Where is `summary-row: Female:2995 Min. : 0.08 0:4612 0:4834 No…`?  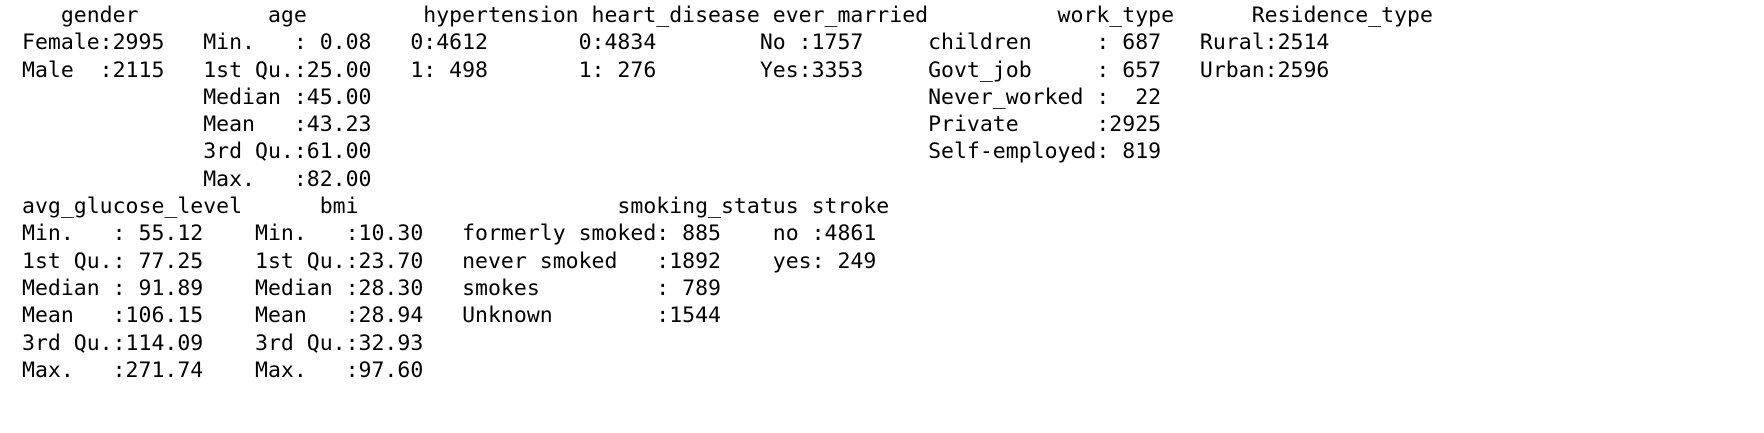
summary-row: Female:2995 Min. : 0.08 0:4612 0:4834 No… is located at coordinates (676, 43).